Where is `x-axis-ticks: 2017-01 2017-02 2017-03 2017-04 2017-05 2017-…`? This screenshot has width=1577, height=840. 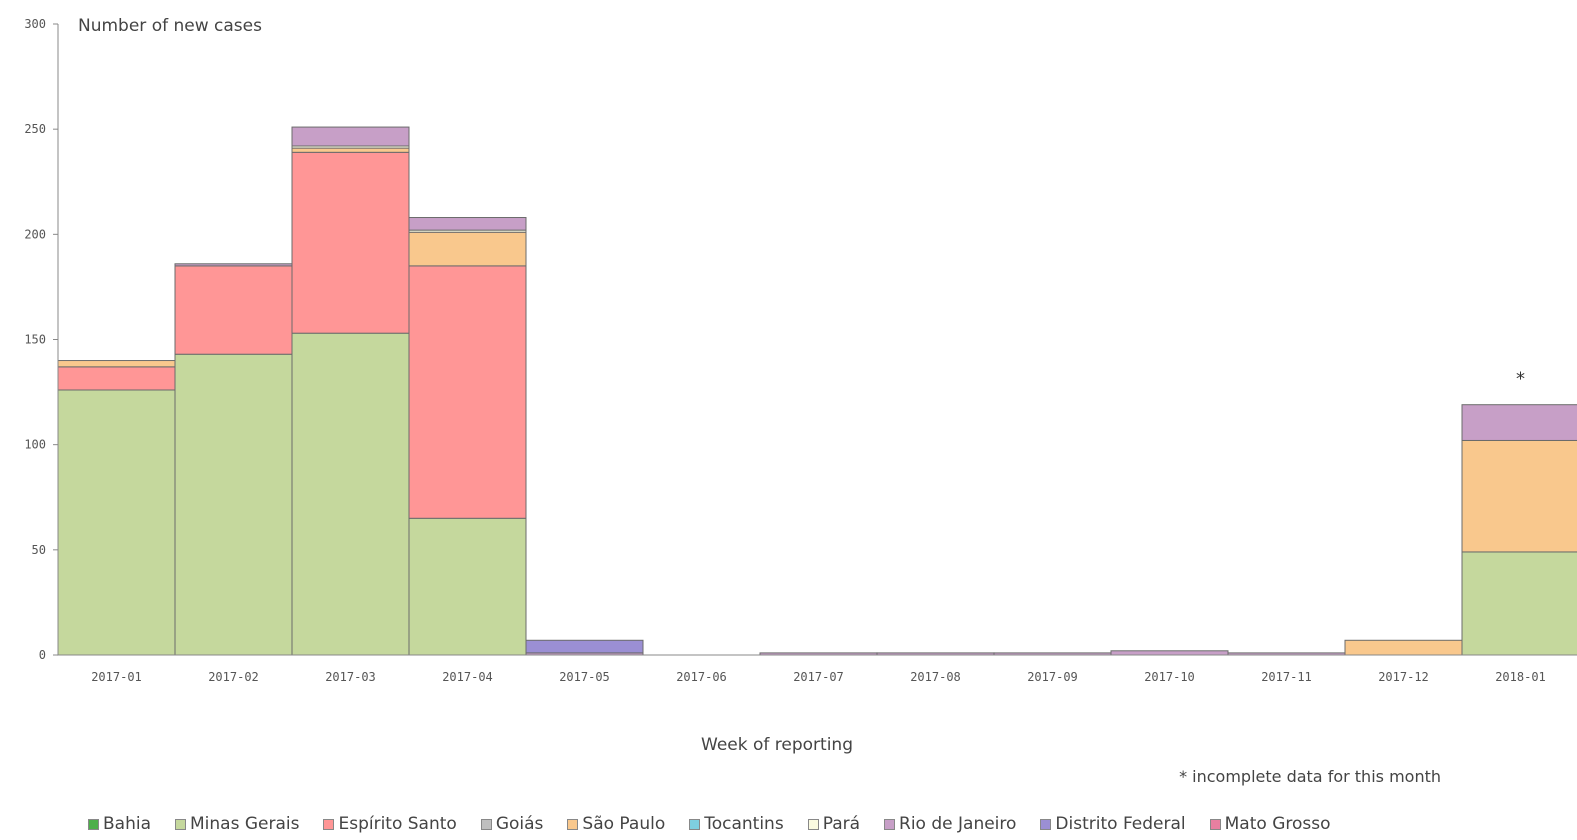
x-axis-ticks: 2017-01 2017-02 2017-03 2017-04 2017-05 2017-… is located at coordinates (818, 677).